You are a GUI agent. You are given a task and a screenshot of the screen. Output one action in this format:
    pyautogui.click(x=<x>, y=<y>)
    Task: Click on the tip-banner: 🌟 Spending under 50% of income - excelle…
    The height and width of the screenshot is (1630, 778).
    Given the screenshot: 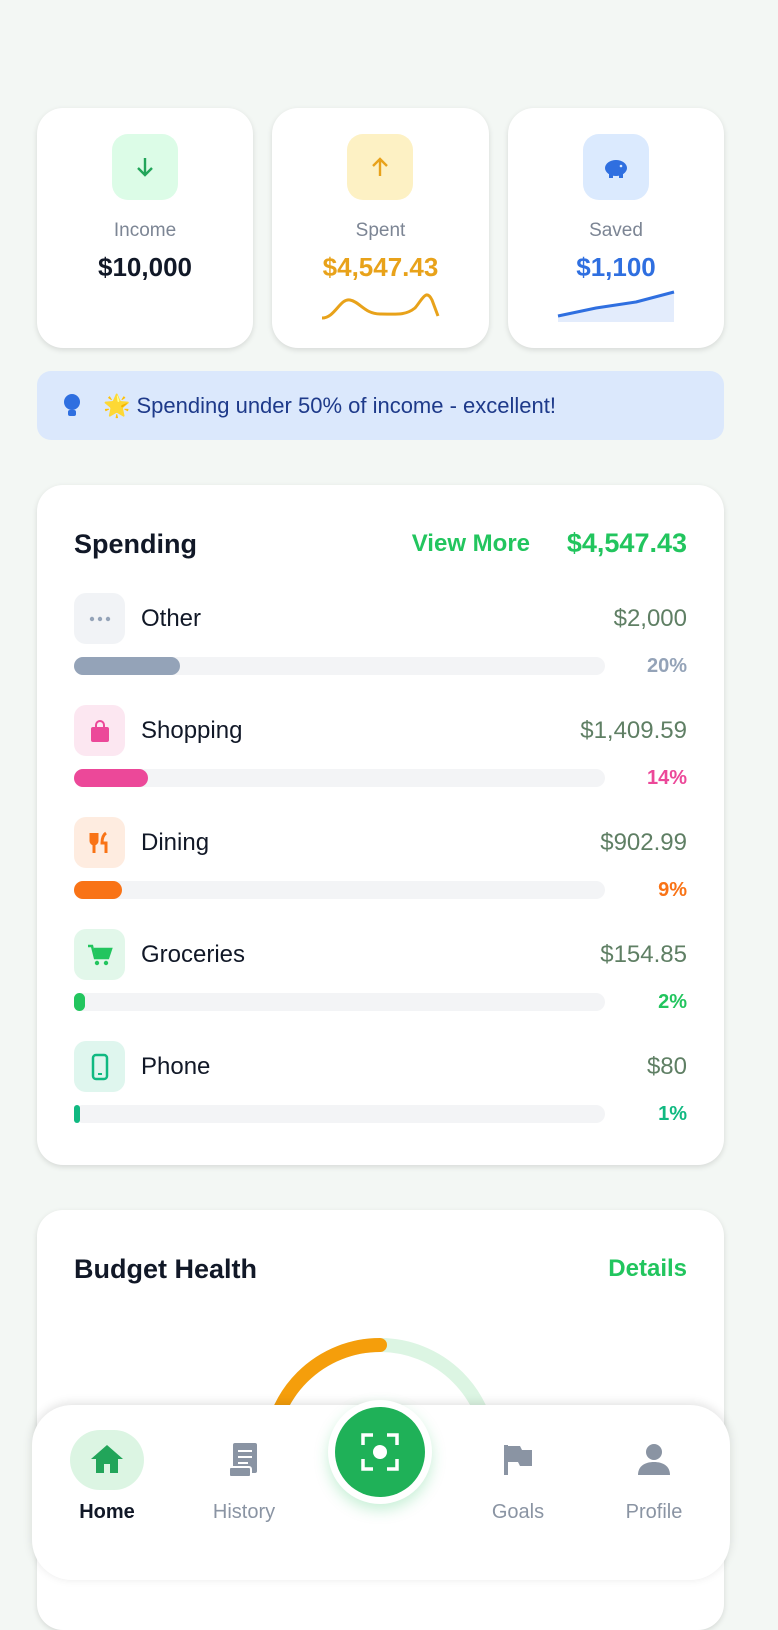 What is the action you would take?
    pyautogui.click(x=380, y=405)
    